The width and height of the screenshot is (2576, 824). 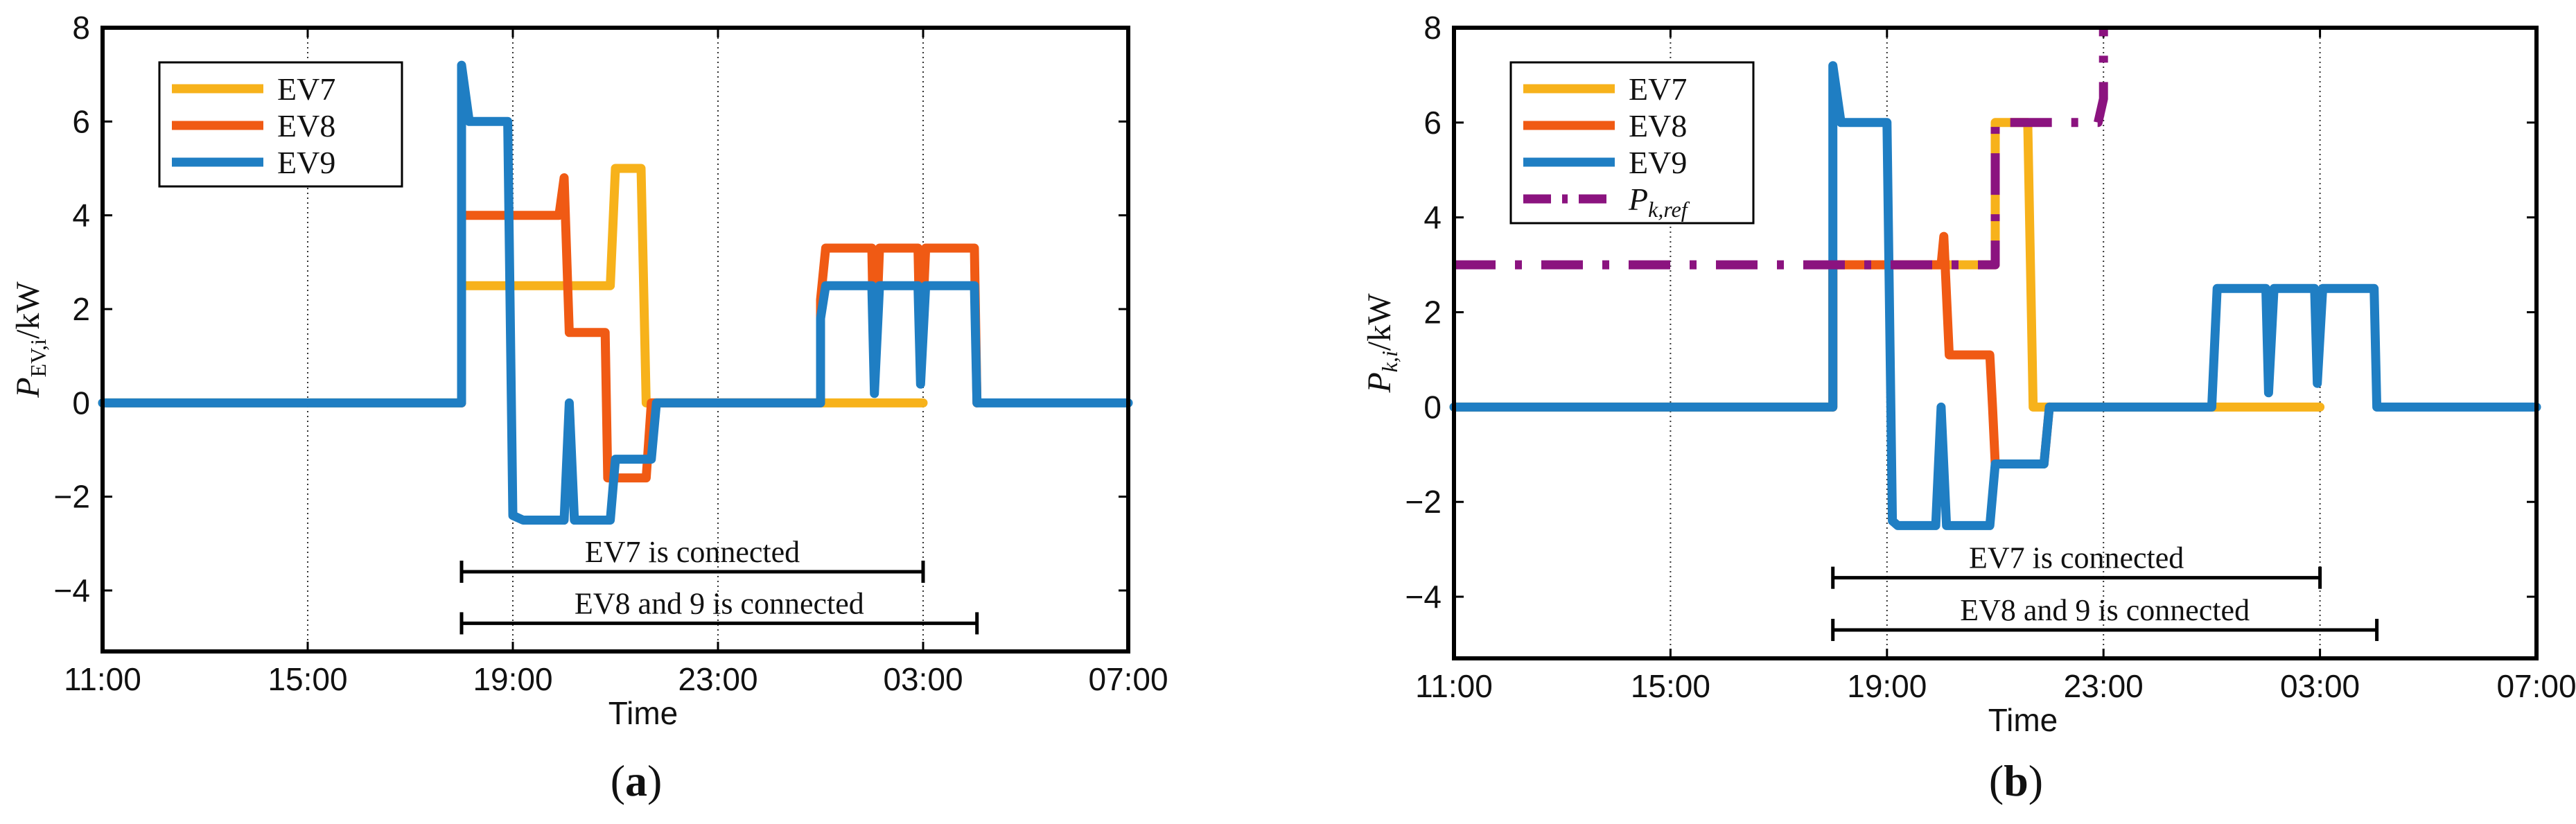 I want to click on legend-sub: k,ref, so click(x=1669, y=209).